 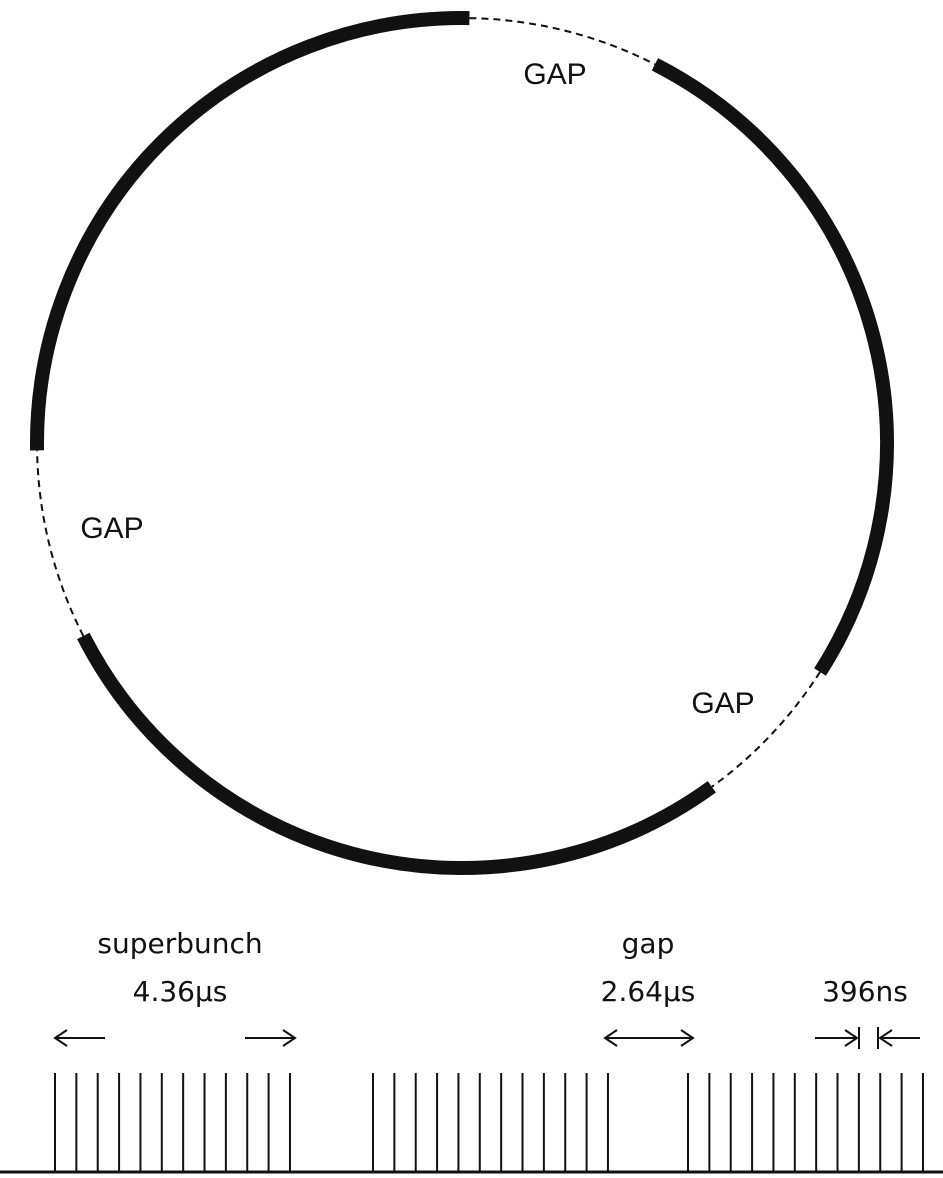 What do you see at coordinates (648, 943) in the screenshot?
I see `gap-label: gap` at bounding box center [648, 943].